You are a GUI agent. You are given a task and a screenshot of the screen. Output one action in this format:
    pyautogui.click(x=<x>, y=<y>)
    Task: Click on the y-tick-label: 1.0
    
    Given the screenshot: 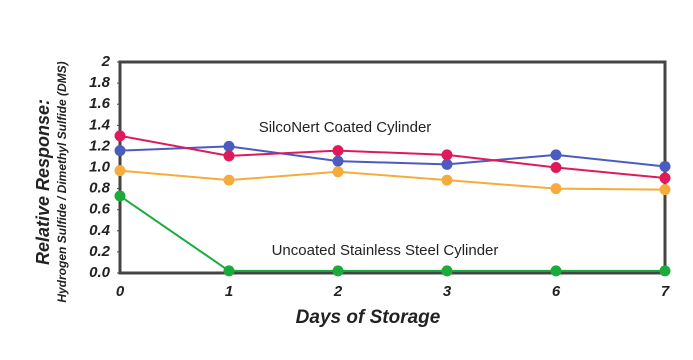 What is the action you would take?
    pyautogui.click(x=100, y=166)
    